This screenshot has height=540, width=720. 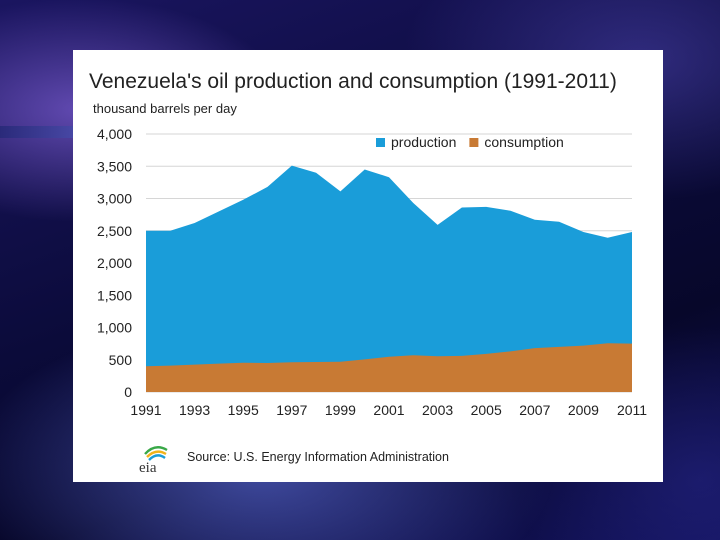 What do you see at coordinates (165, 108) in the screenshot?
I see `y-axis-label: thousand barrels per day` at bounding box center [165, 108].